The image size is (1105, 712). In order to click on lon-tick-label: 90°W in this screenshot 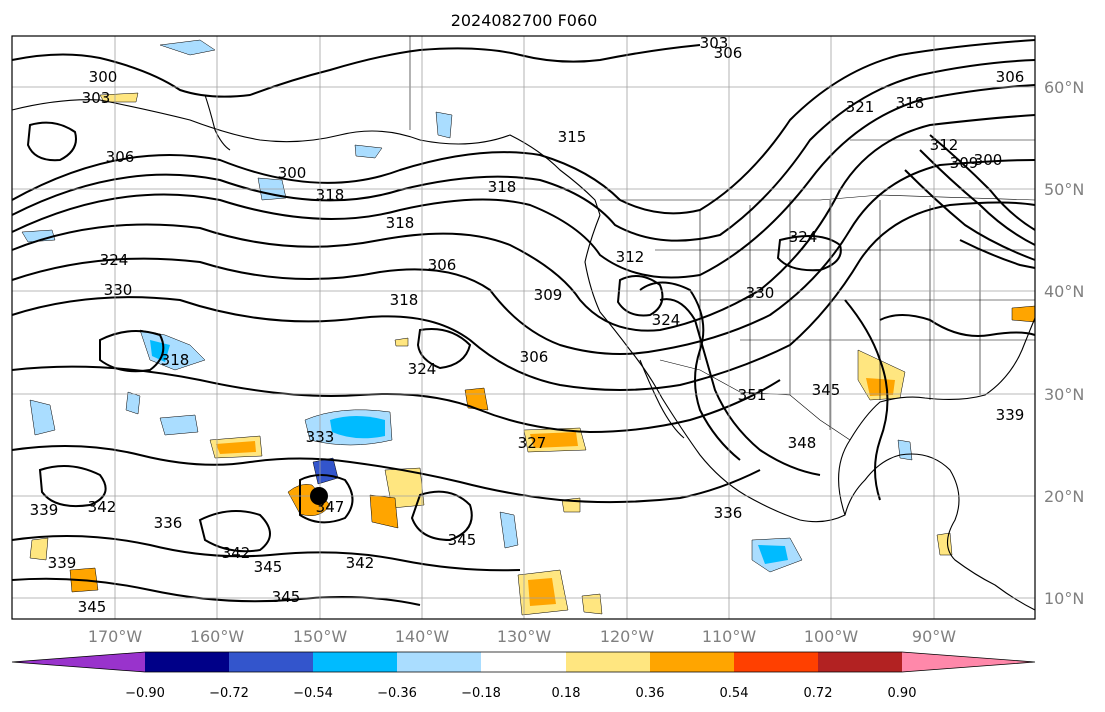, I will do `click(934, 636)`.